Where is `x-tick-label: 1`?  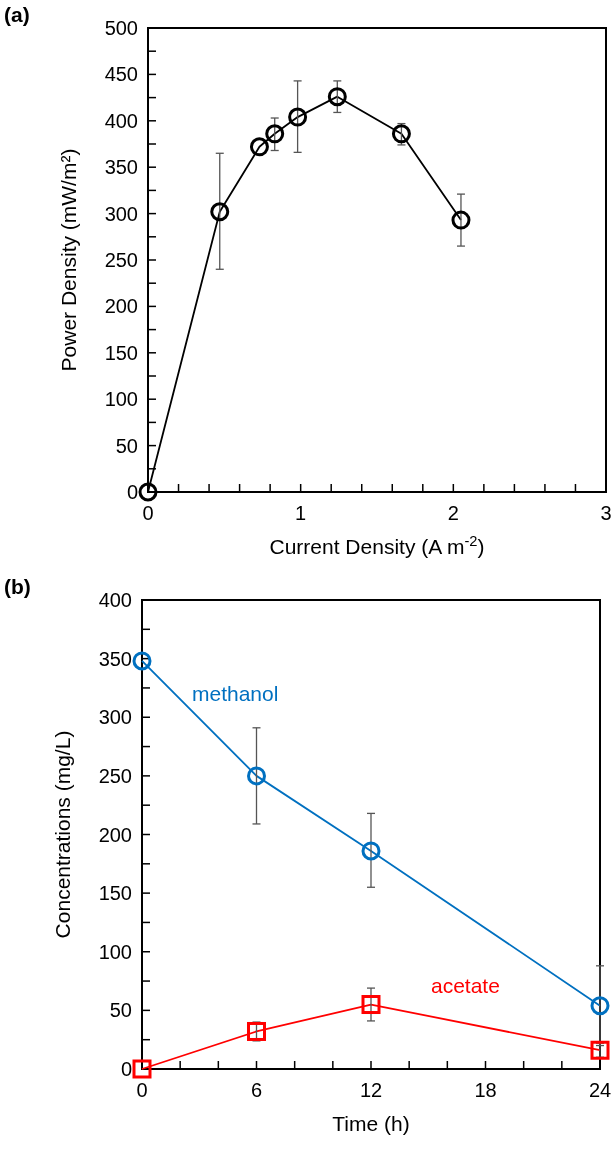
x-tick-label: 1 is located at coordinates (301, 513).